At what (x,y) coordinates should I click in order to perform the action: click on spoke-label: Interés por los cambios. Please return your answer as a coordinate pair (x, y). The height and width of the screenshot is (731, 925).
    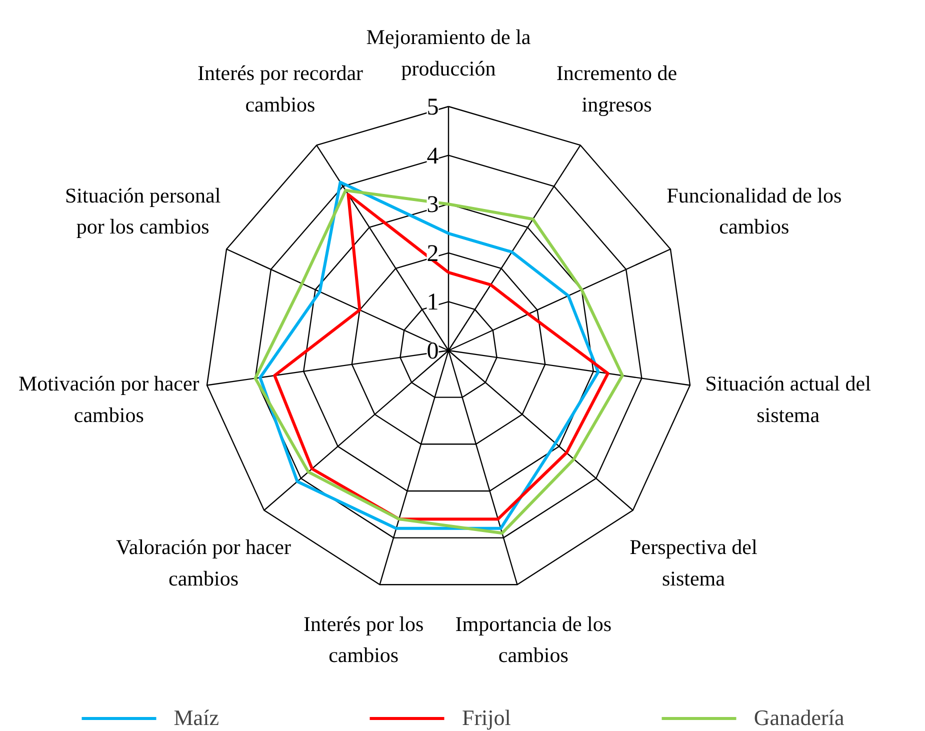
    Looking at the image, I should click on (364, 640).